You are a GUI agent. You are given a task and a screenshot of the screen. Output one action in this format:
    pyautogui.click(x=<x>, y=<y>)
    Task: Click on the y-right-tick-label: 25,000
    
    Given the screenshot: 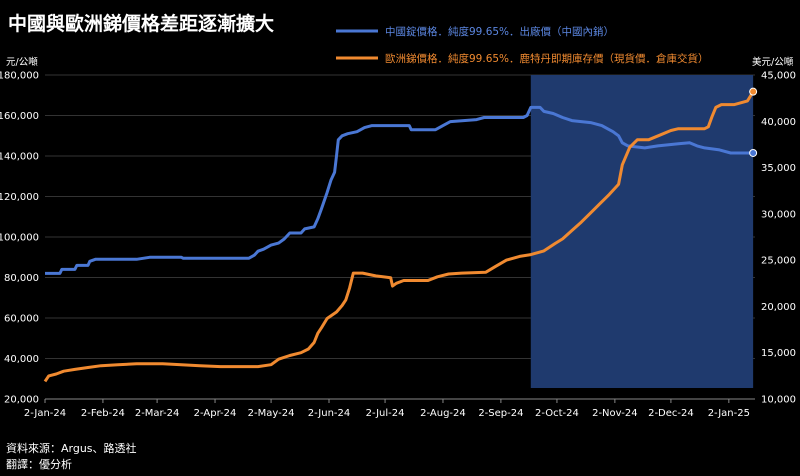 What is the action you would take?
    pyautogui.click(x=778, y=261)
    